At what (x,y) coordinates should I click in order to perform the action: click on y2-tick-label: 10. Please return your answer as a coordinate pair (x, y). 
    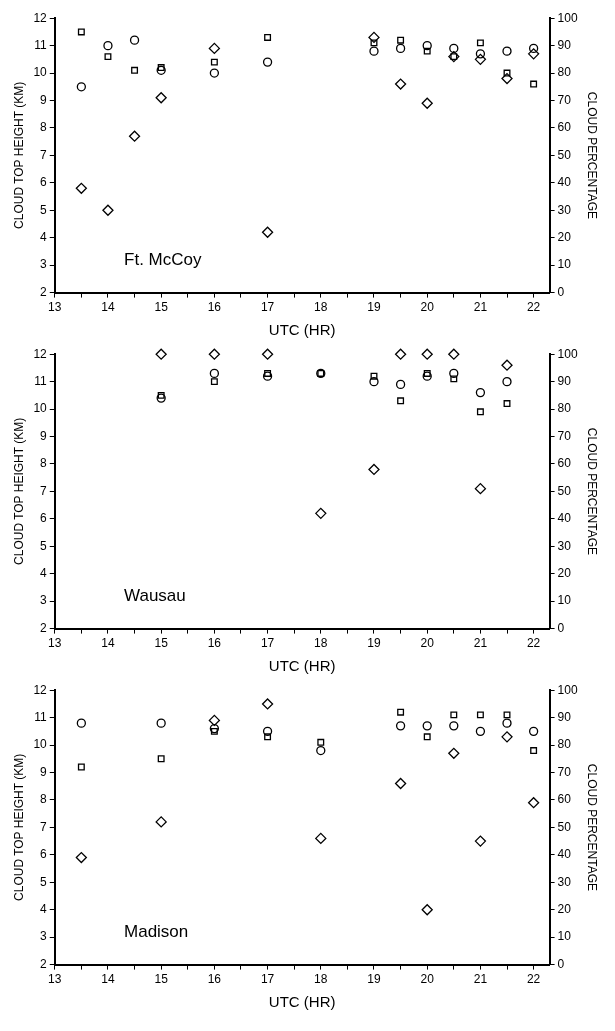
    Looking at the image, I should click on (564, 600).